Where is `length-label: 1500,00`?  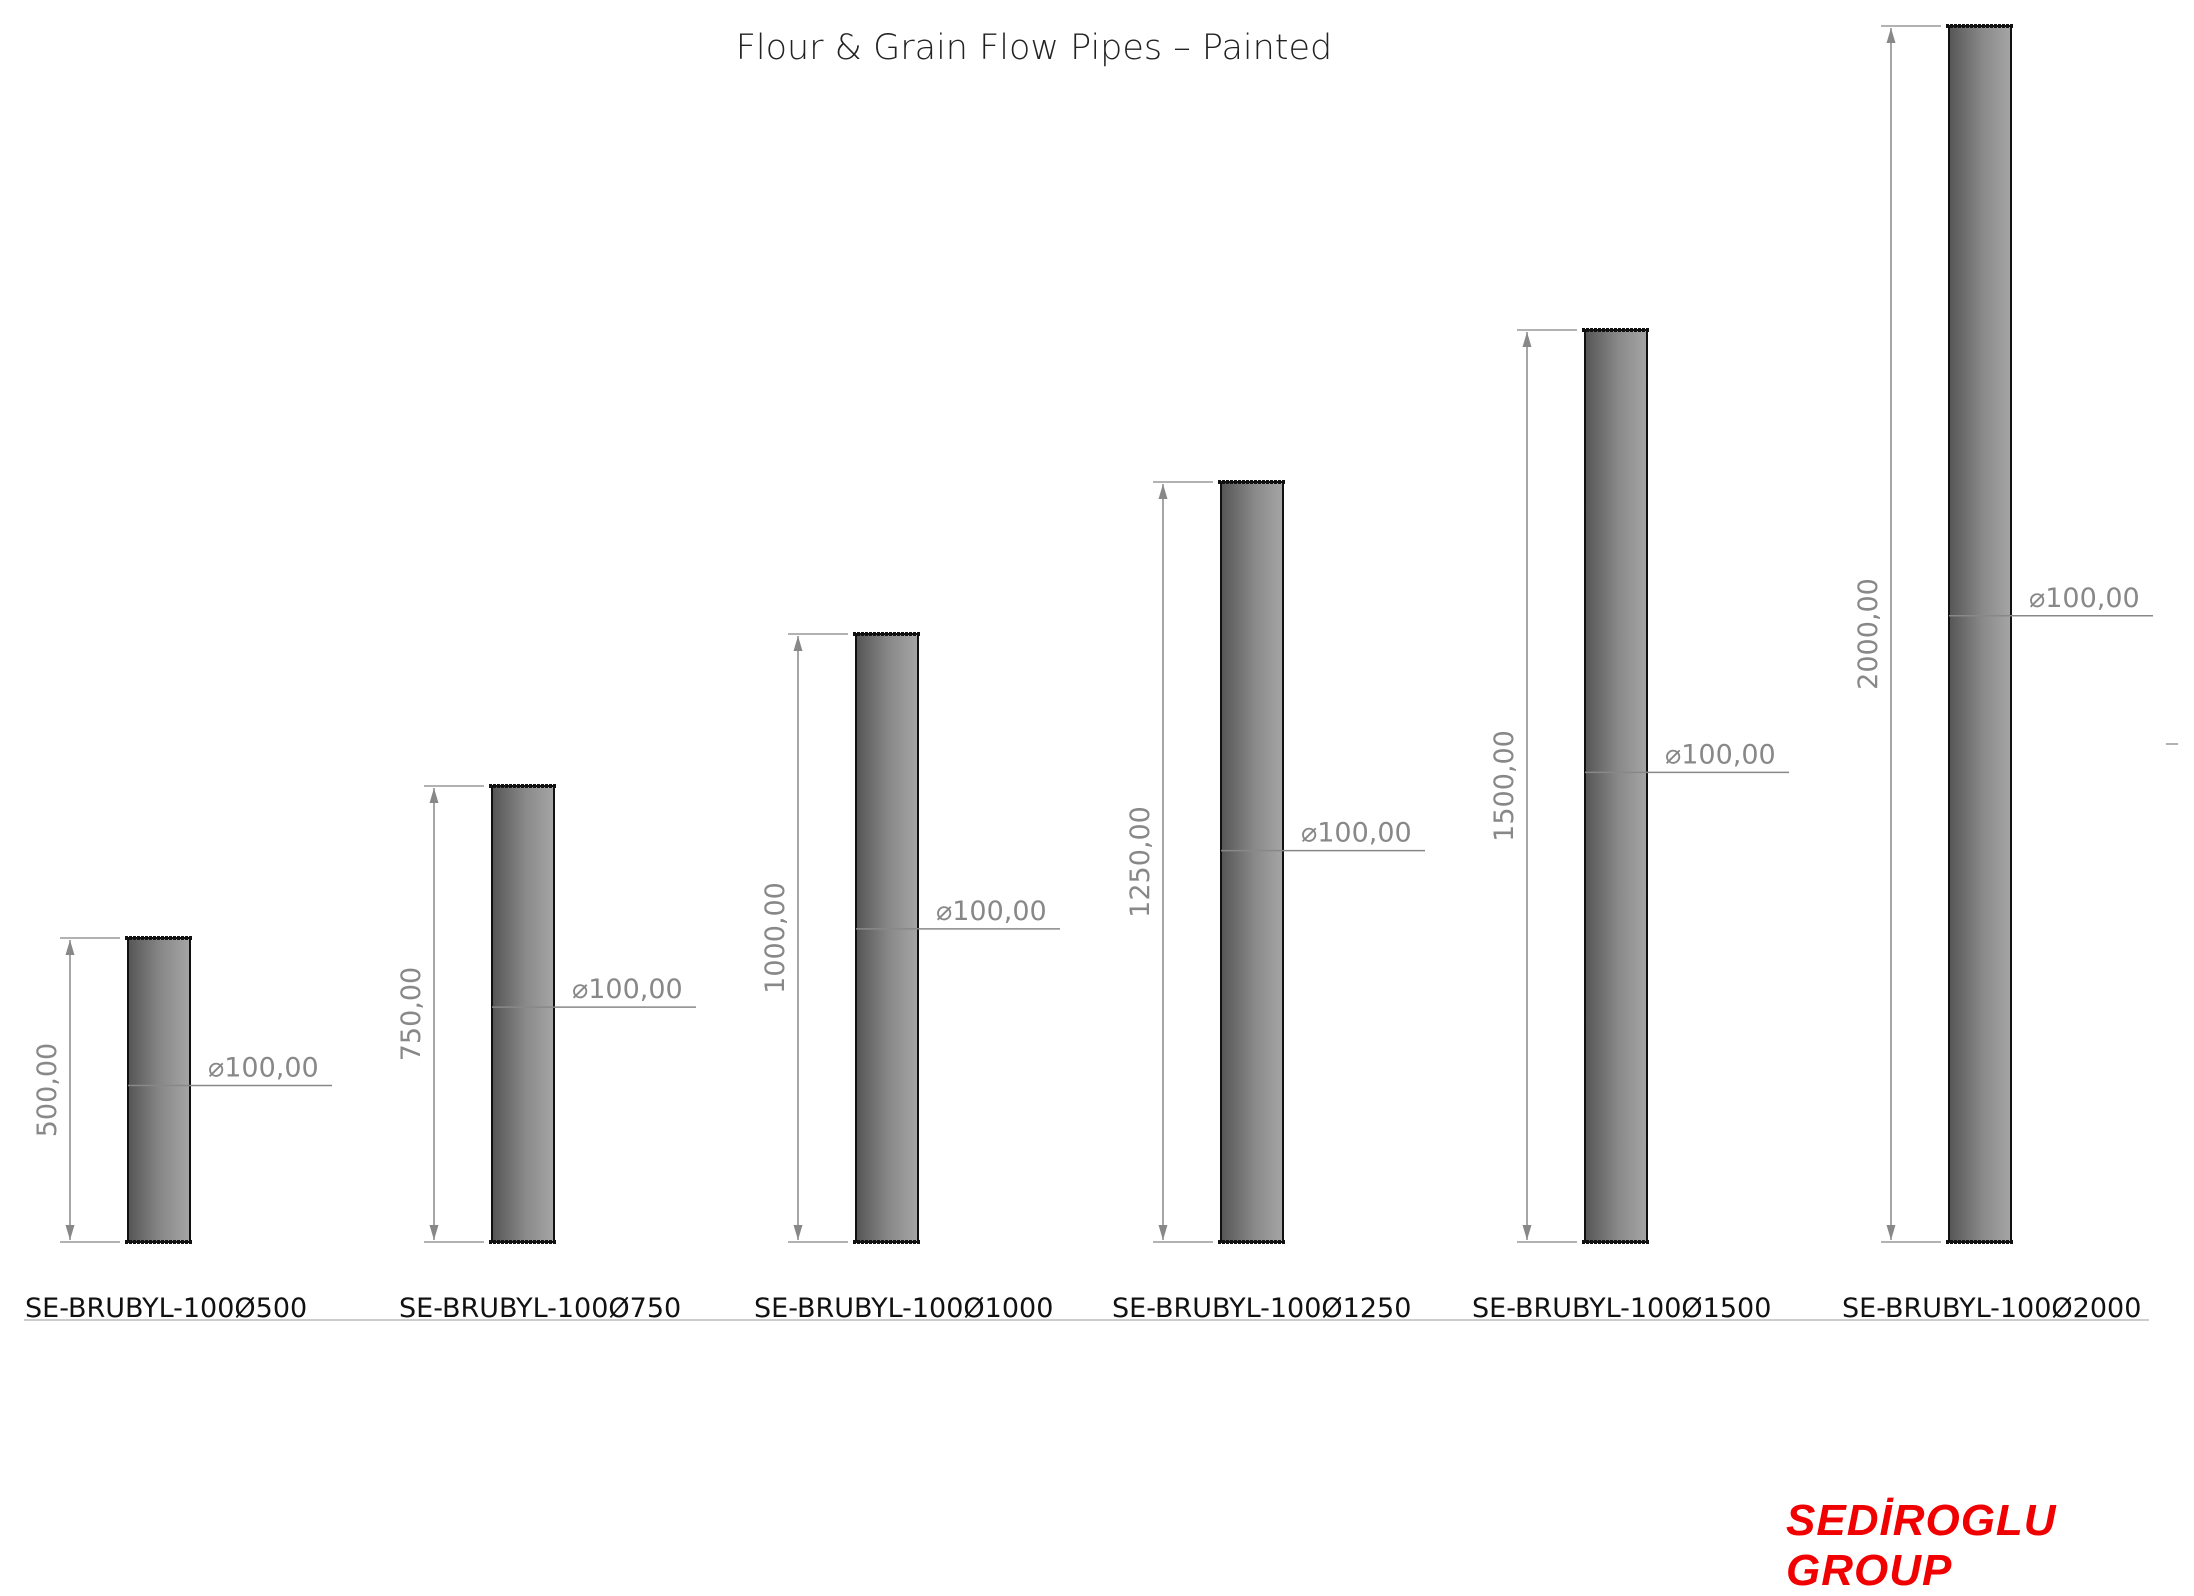
length-label: 1500,00 is located at coordinates (1504, 786).